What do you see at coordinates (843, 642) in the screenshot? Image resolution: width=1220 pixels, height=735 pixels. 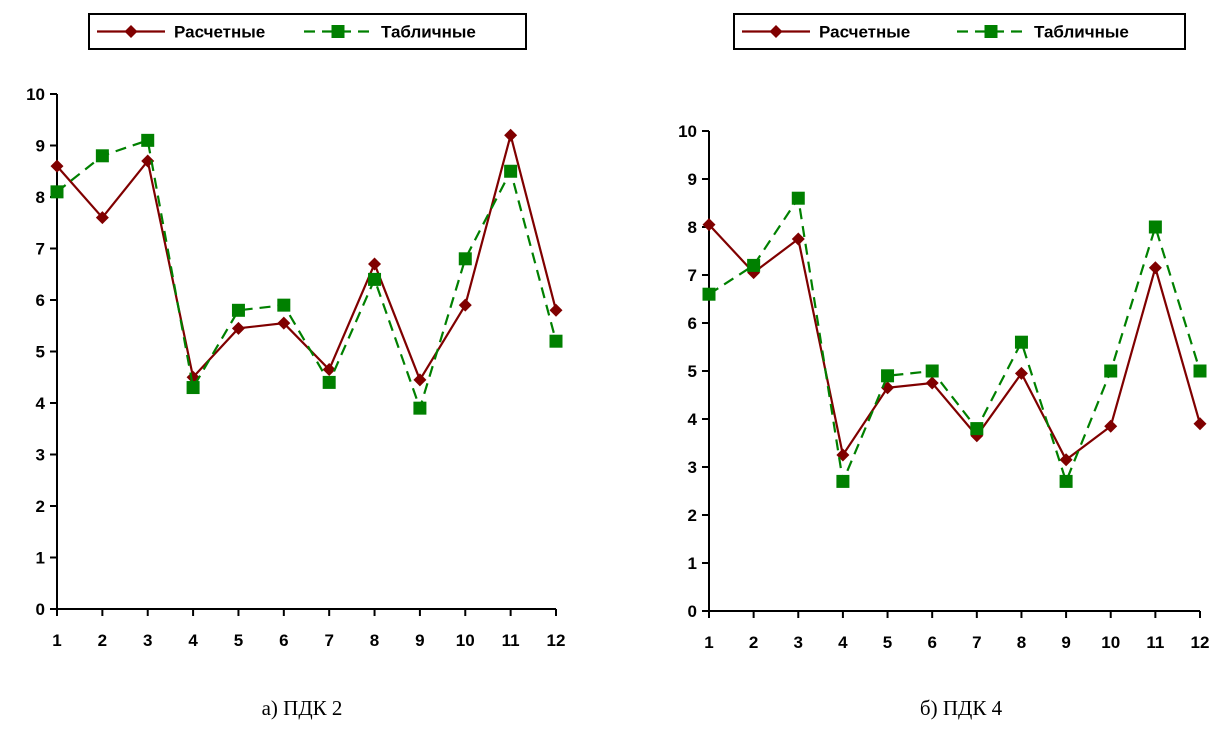 I see `x-tick-label: 4` at bounding box center [843, 642].